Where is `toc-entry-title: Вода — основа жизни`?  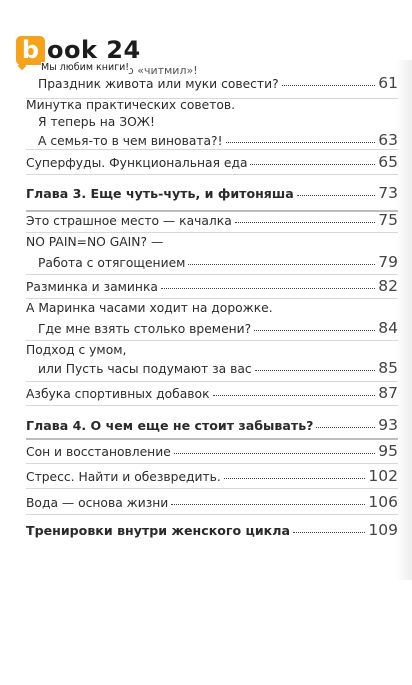
toc-entry-title: Вода — основа жизни is located at coordinates (97, 503).